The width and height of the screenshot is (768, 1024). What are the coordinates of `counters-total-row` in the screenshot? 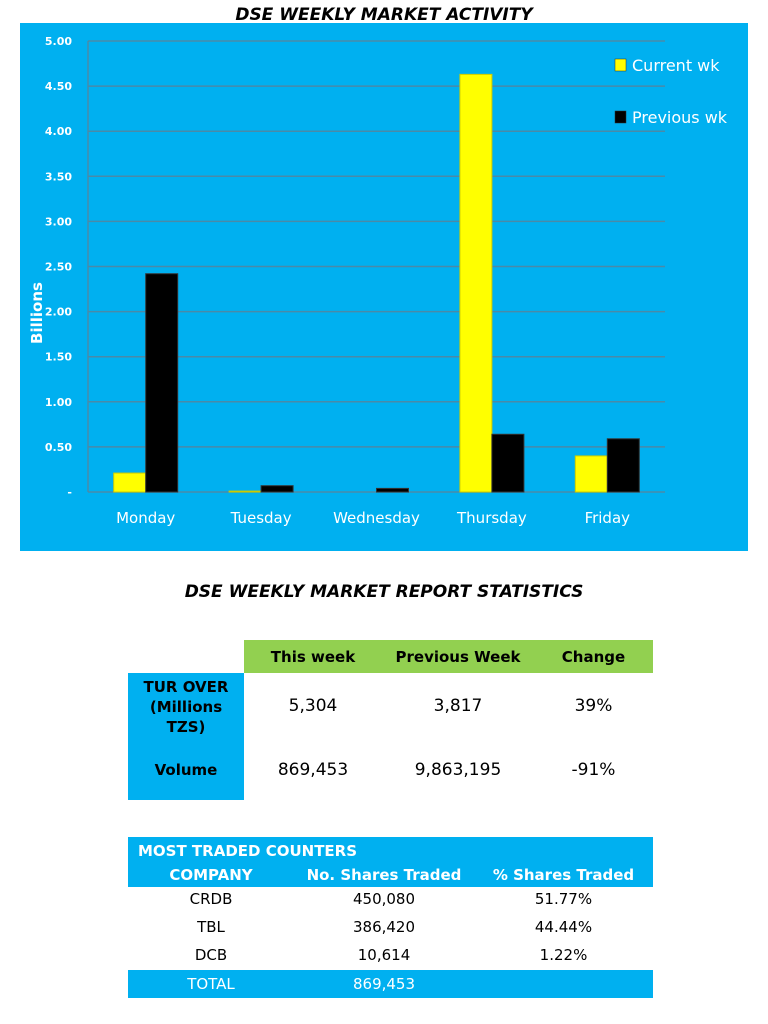 It's located at (390, 984).